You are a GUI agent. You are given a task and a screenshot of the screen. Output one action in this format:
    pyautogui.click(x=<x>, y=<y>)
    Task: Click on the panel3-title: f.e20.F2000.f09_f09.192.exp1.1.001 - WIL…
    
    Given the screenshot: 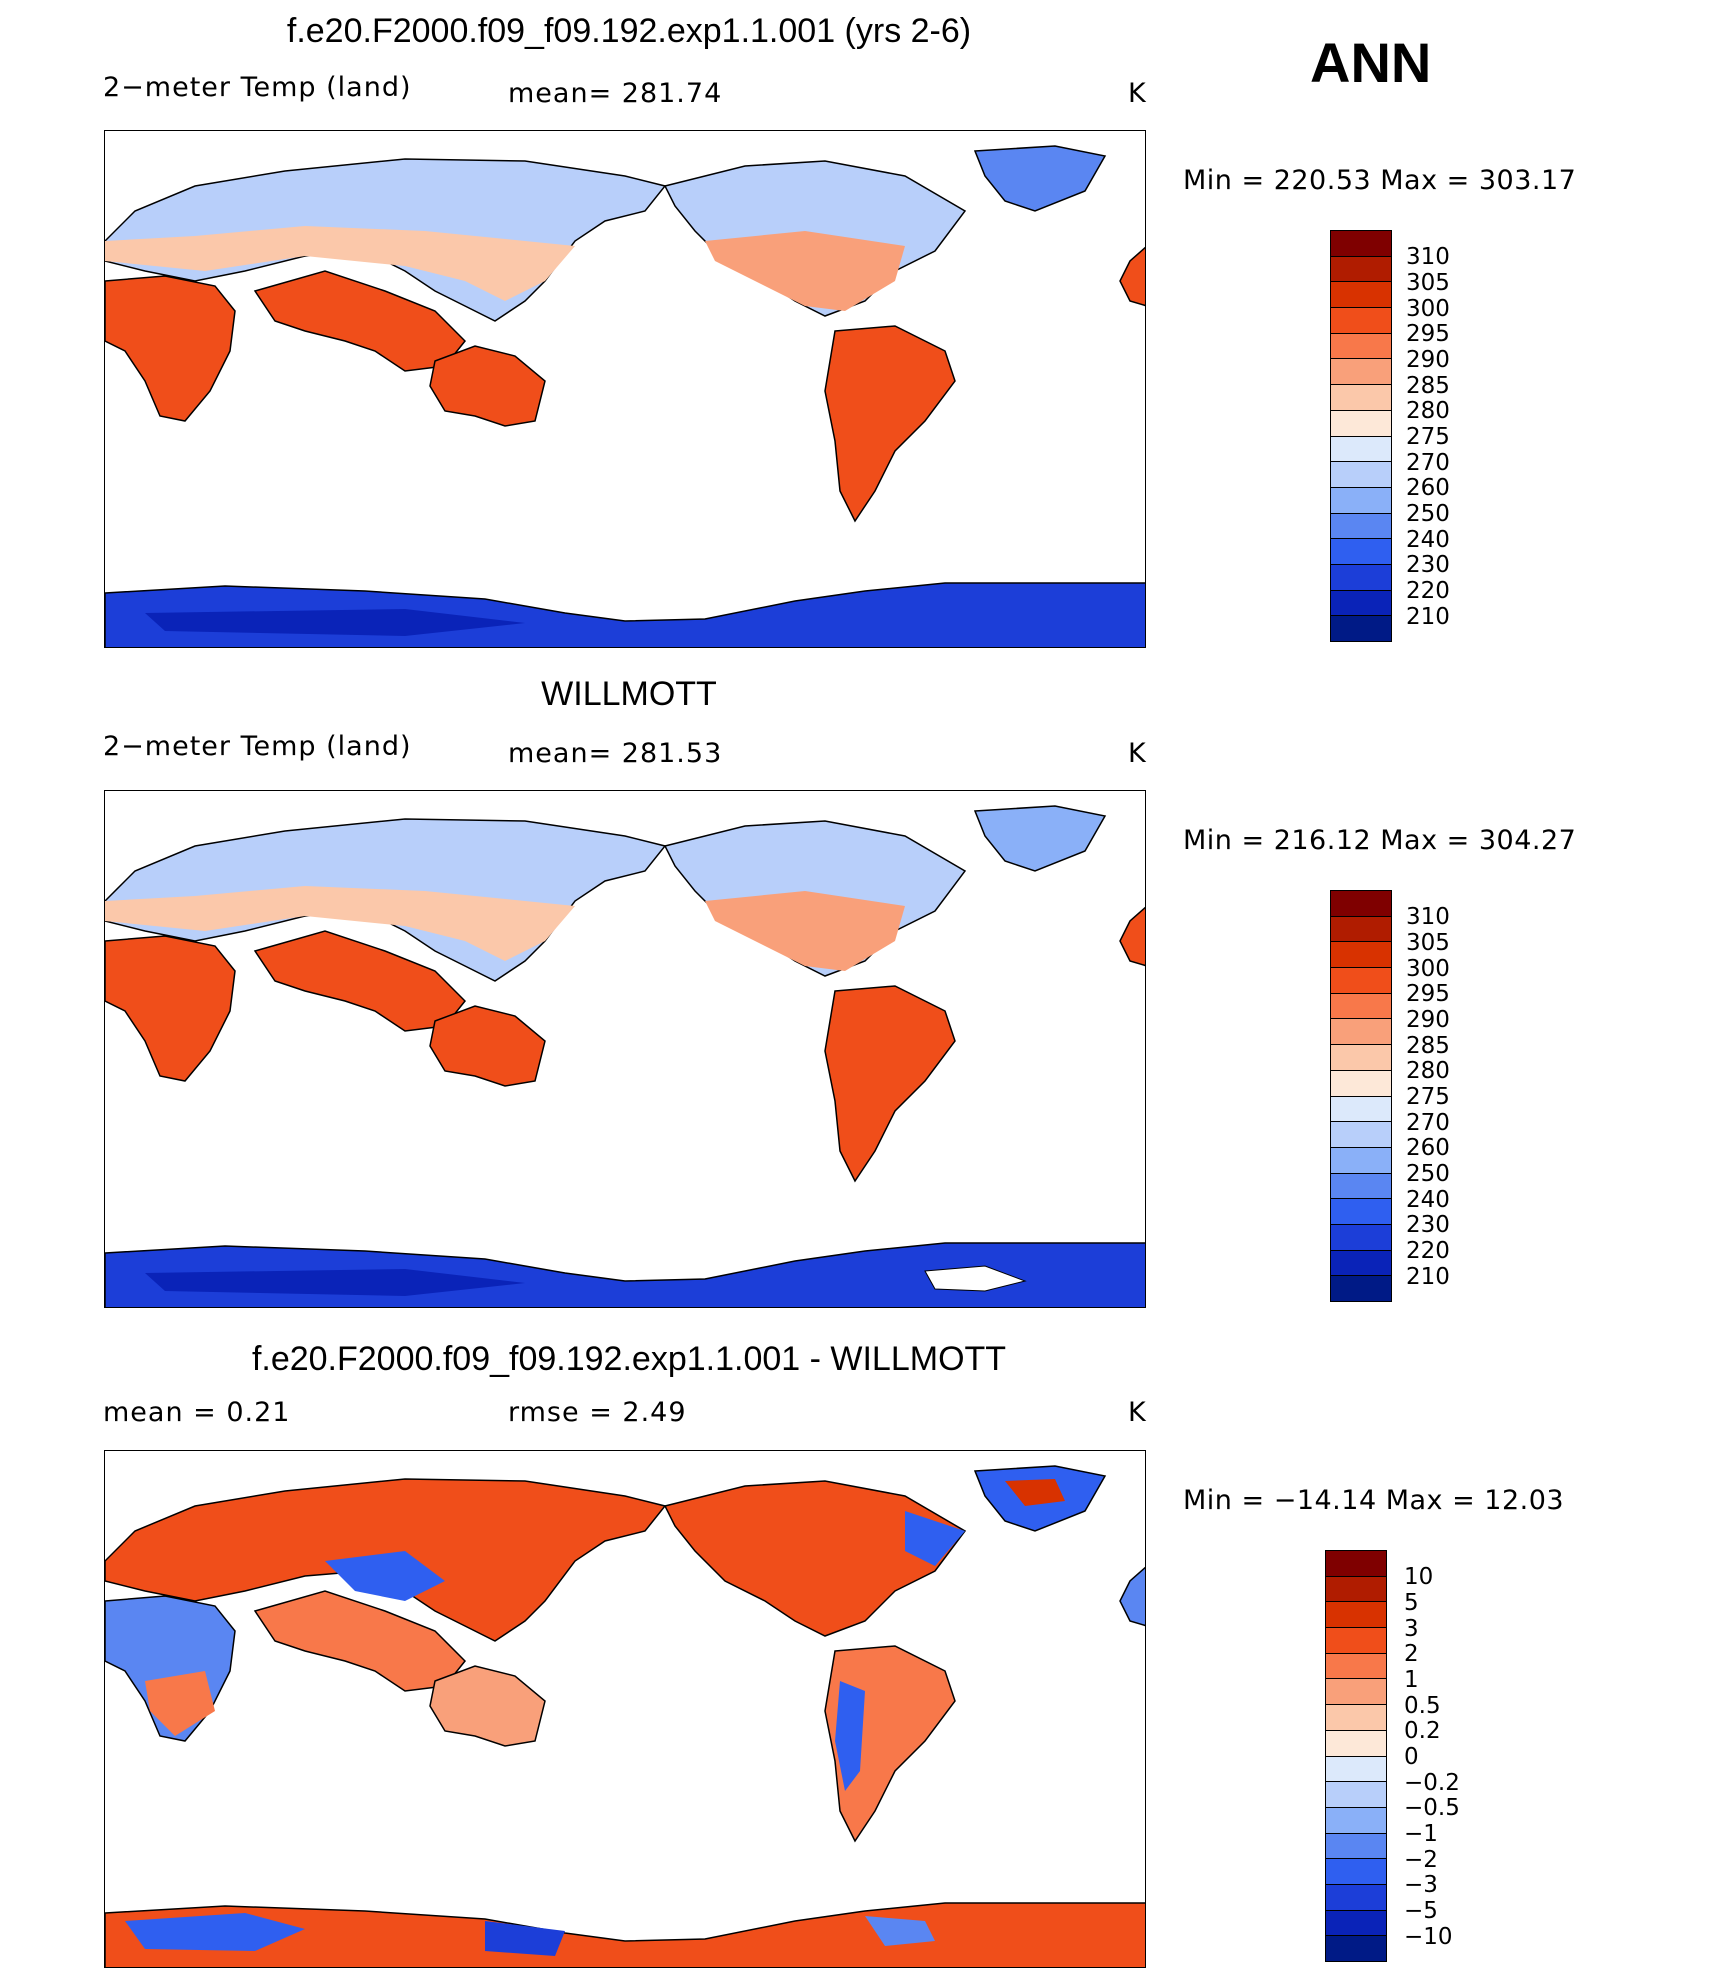 What is the action you would take?
    pyautogui.click(x=629, y=1359)
    